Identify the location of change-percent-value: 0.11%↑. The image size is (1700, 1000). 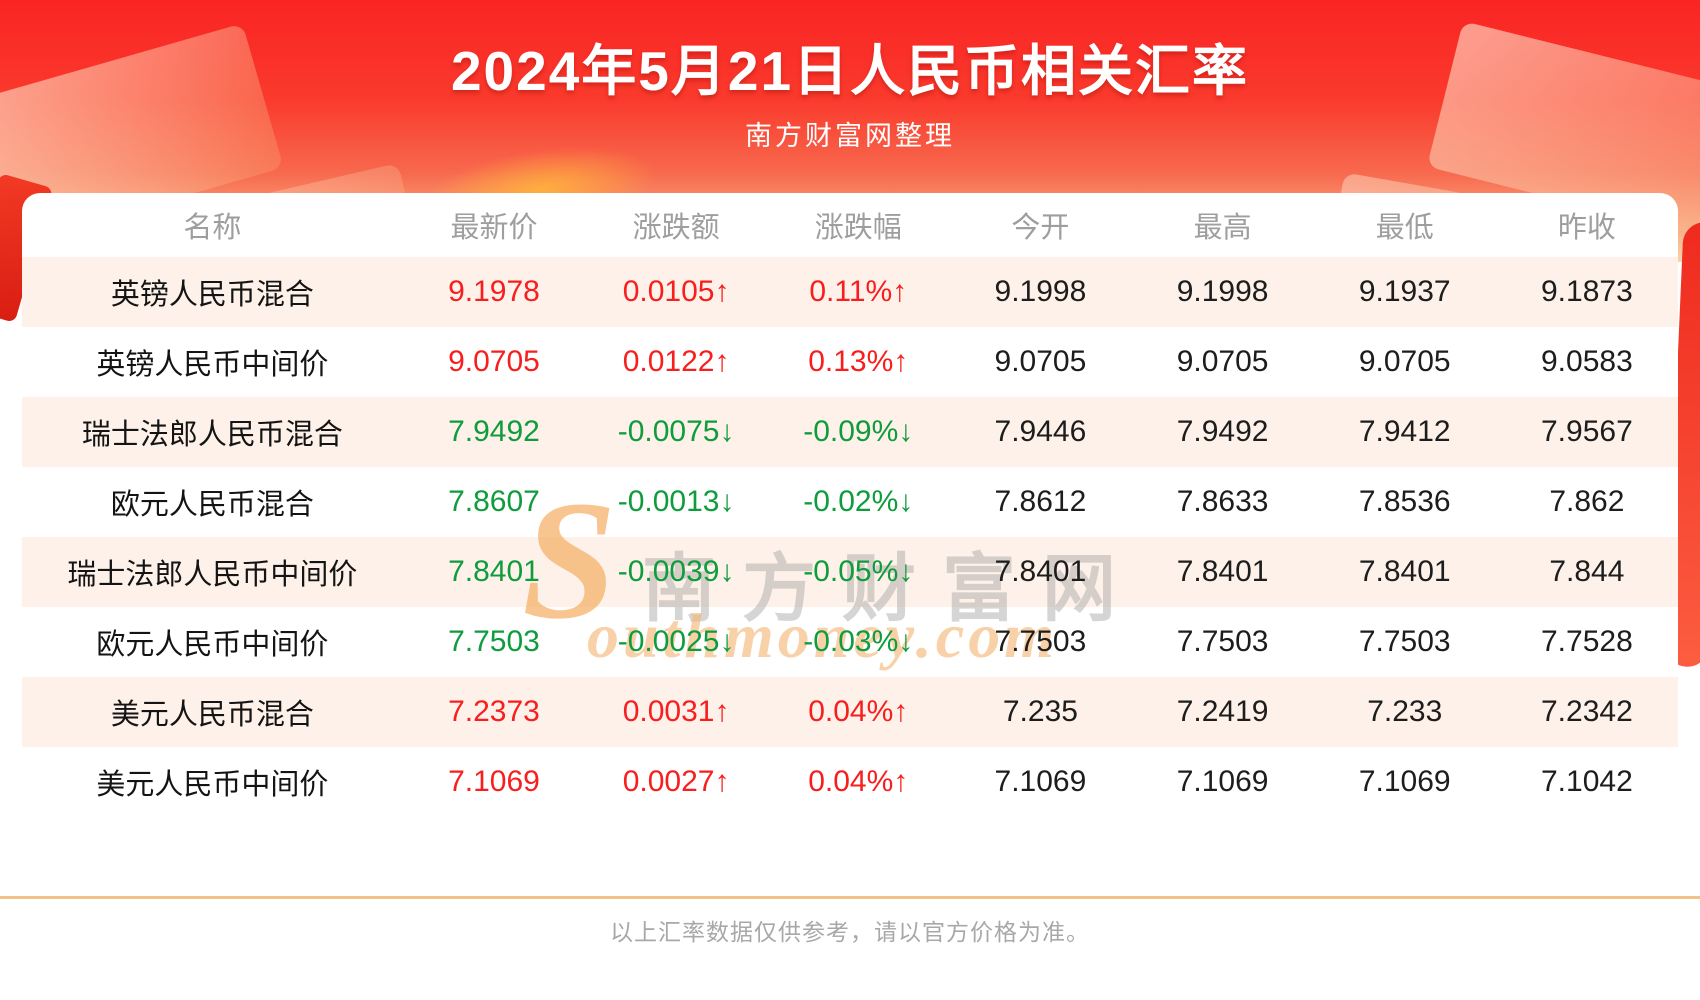
(858, 291).